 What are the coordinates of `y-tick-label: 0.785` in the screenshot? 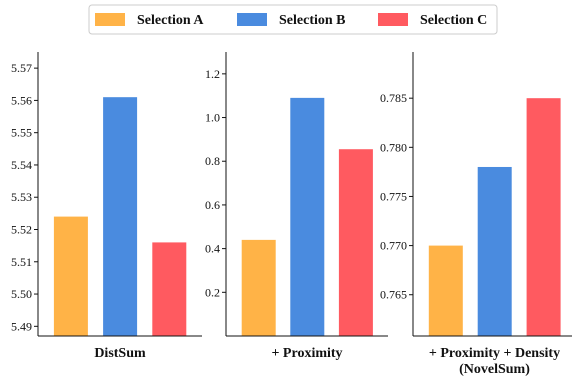 It's located at (393, 98).